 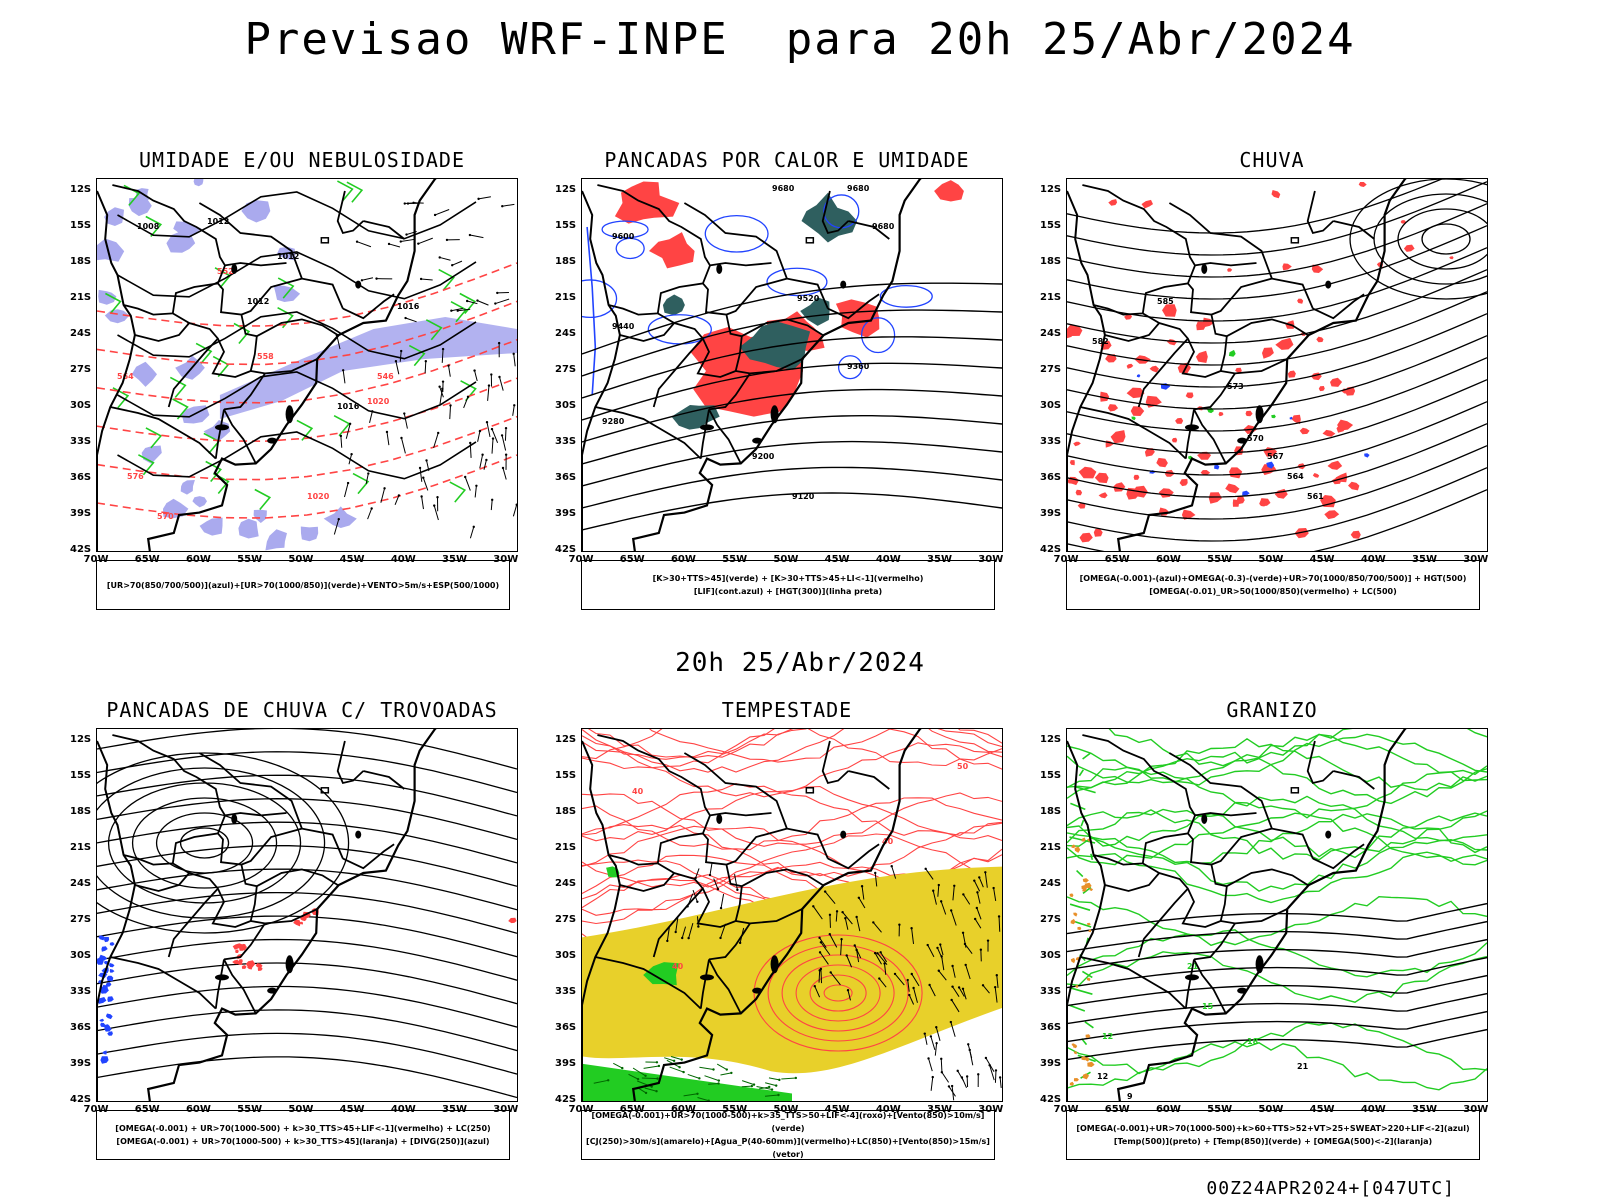 I want to click on height-contour, so click(x=792, y=343).